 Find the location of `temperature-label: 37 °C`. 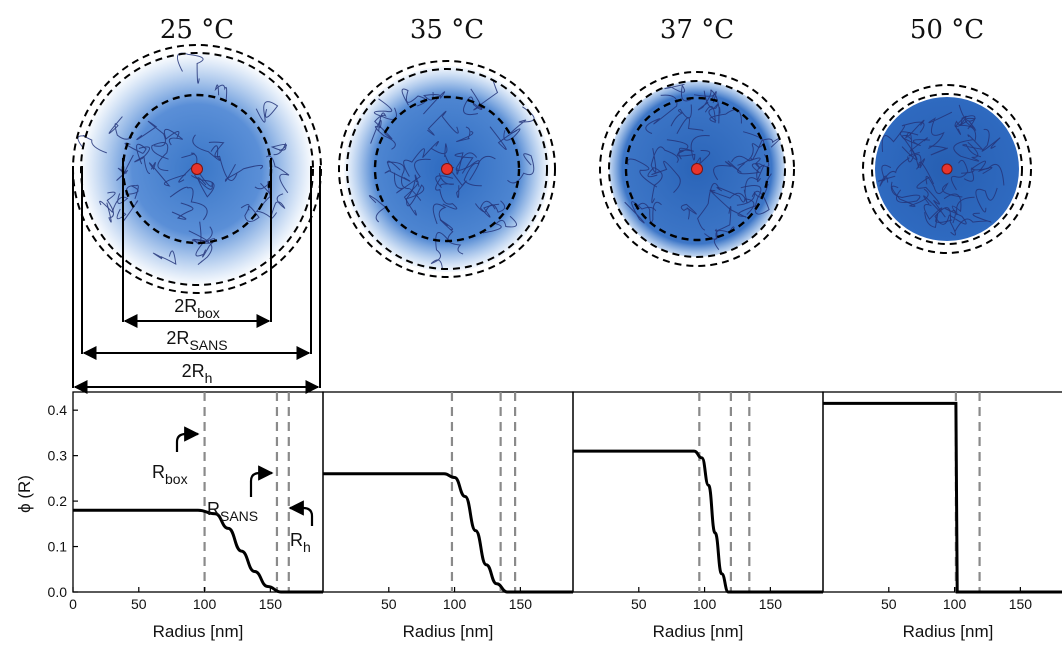

temperature-label: 37 °C is located at coordinates (697, 30).